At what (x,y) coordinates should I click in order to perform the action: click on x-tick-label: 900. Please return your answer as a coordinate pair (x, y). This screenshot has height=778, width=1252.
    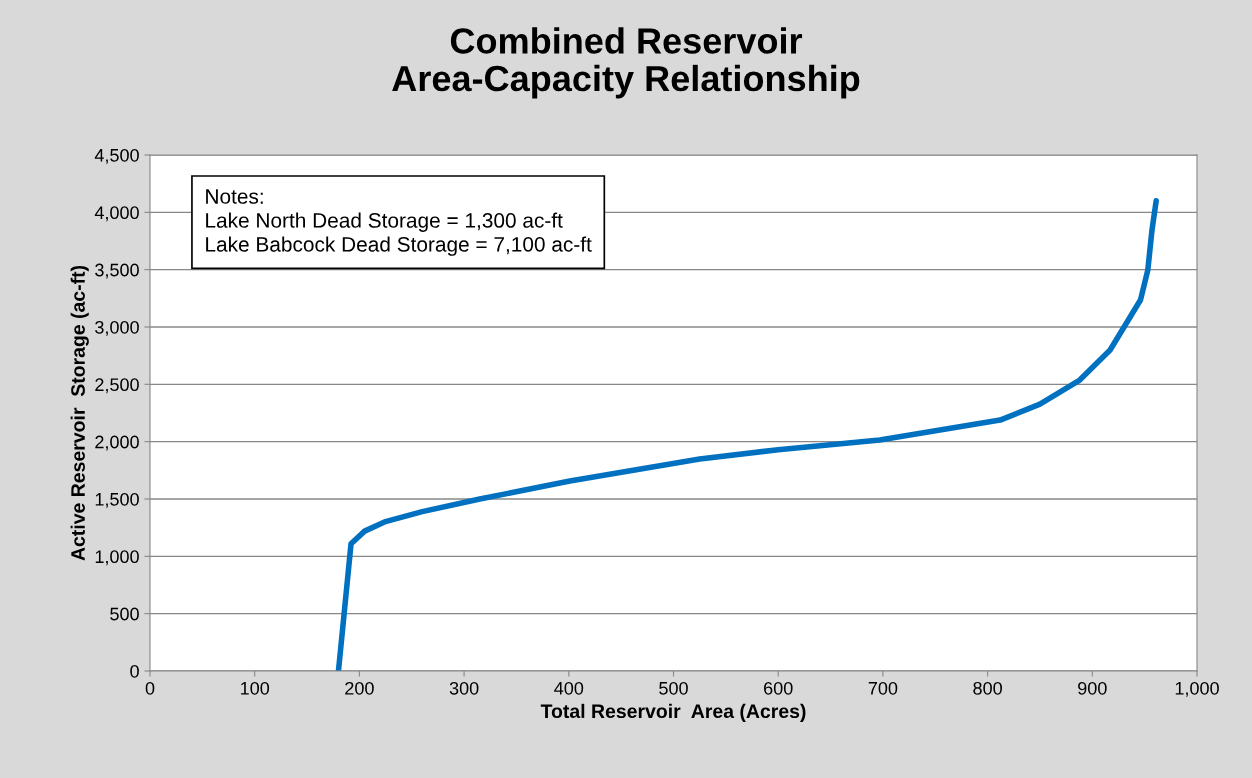
    Looking at the image, I should click on (1092, 688).